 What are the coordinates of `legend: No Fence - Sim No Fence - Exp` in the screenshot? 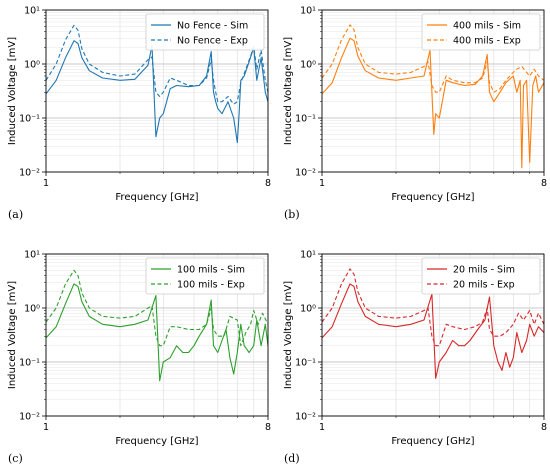 It's located at (205, 32).